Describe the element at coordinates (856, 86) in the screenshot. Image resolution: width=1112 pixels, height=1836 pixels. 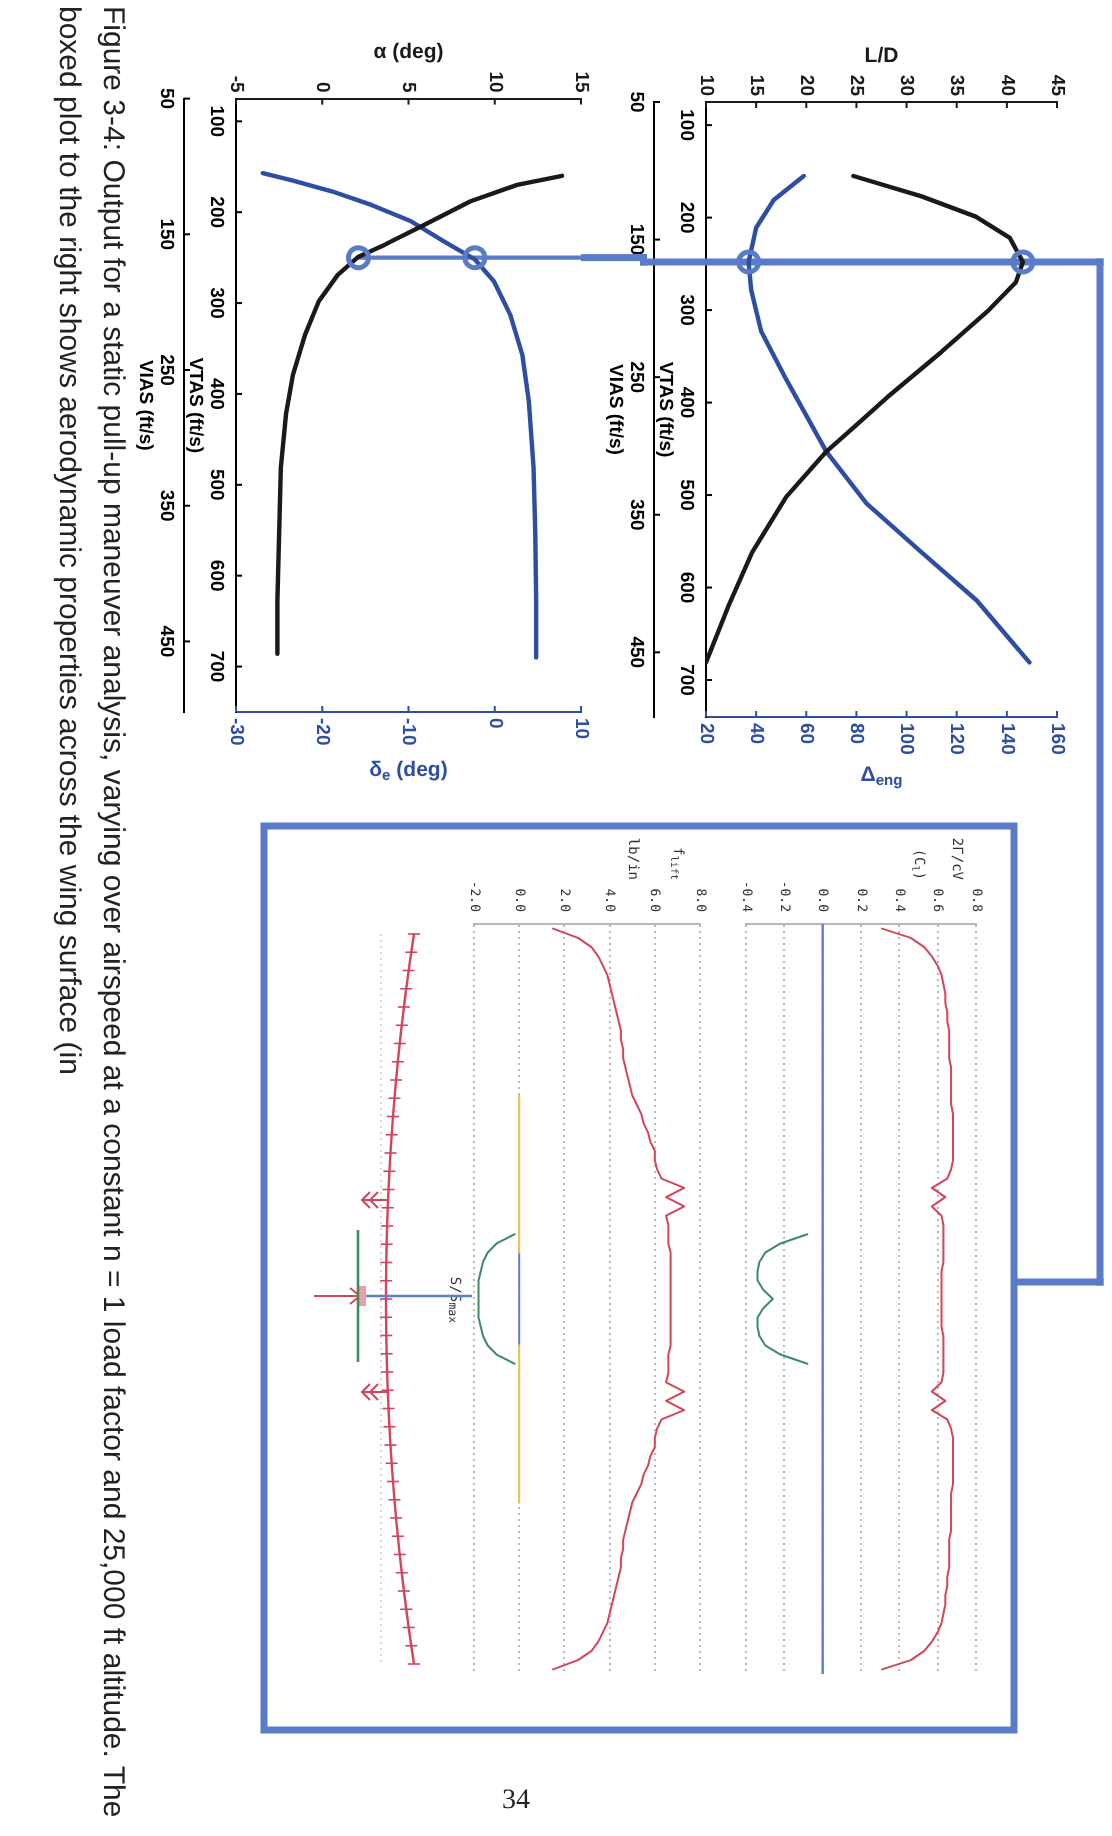
I see `x2-tick-label: 25` at that location.